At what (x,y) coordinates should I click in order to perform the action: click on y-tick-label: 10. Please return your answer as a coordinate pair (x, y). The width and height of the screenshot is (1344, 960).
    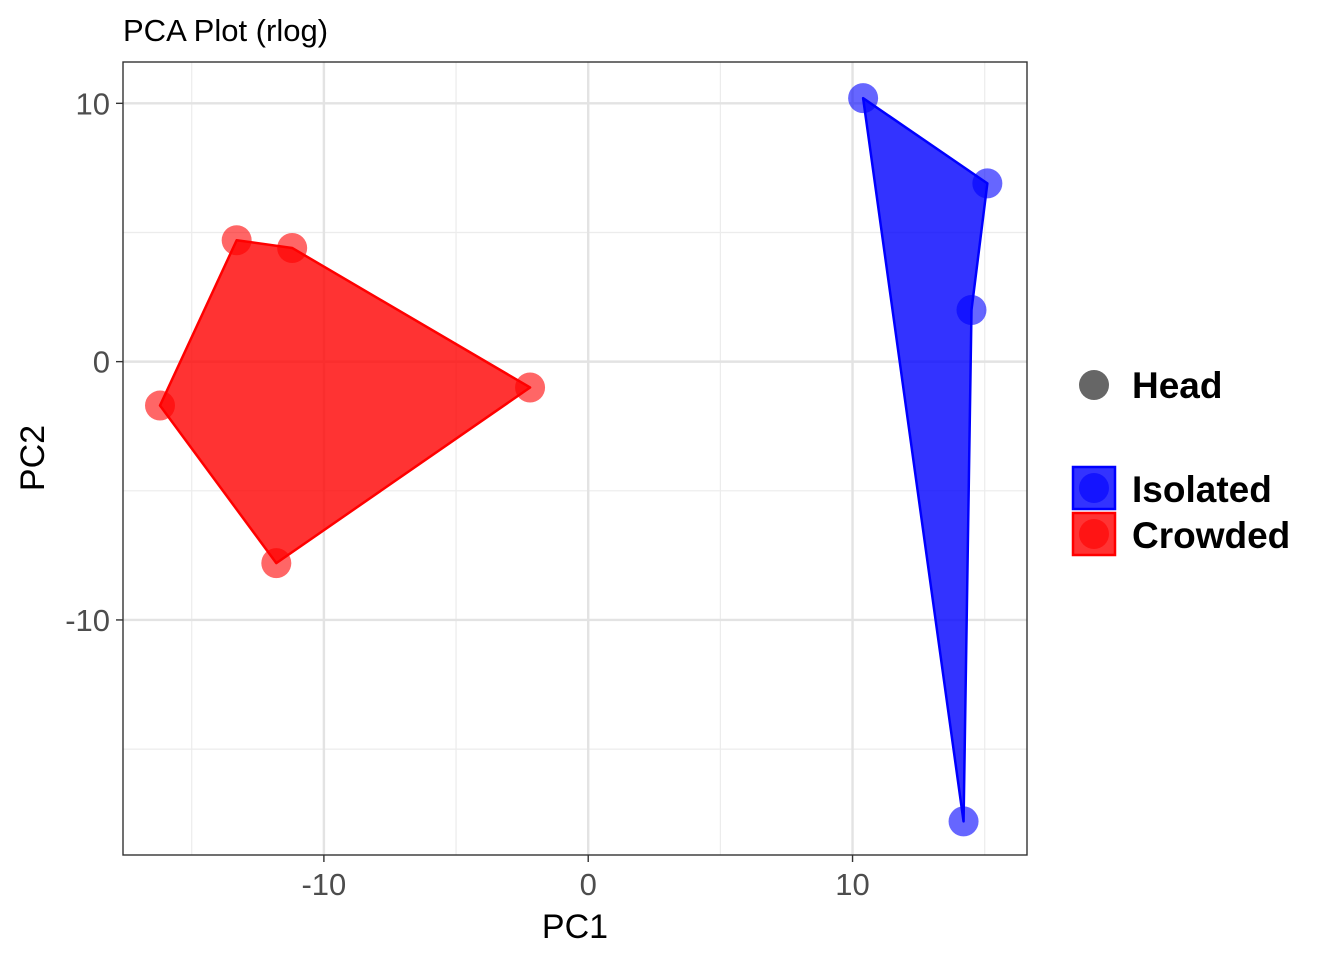
    Looking at the image, I should click on (93, 103).